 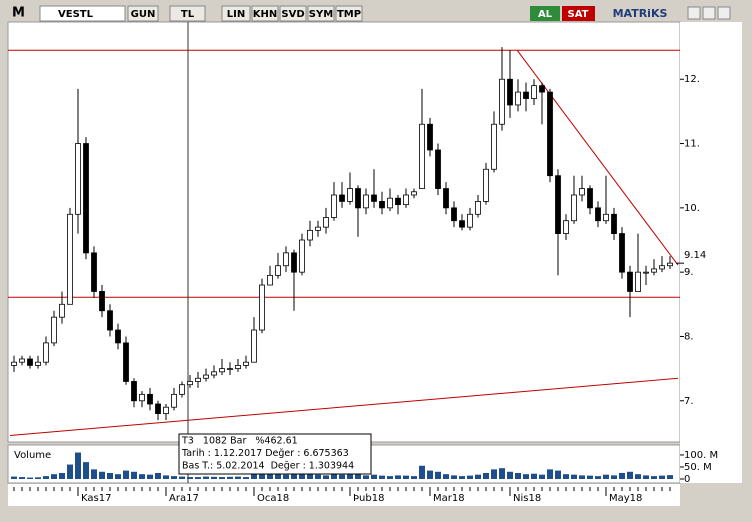 What do you see at coordinates (689, 272) in the screenshot?
I see `y-tick-label: 9.` at bounding box center [689, 272].